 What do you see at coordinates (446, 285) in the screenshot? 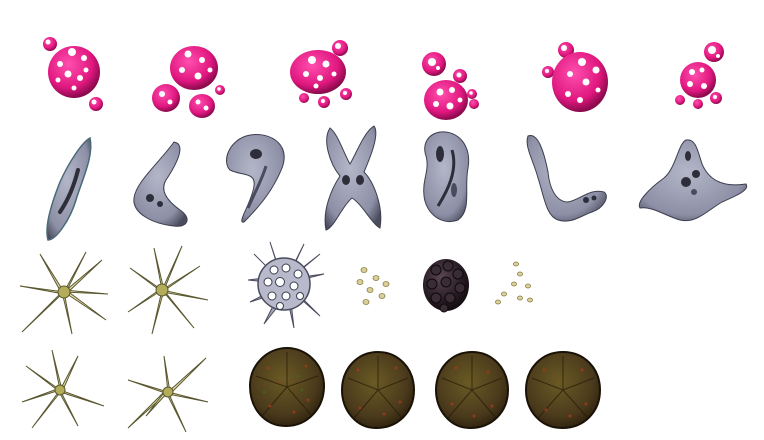
I see `black-berry-cell` at bounding box center [446, 285].